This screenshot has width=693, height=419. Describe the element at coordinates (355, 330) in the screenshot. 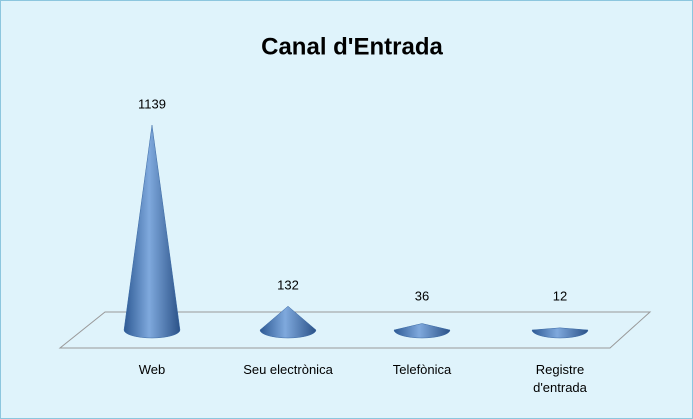

I see `floor` at that location.